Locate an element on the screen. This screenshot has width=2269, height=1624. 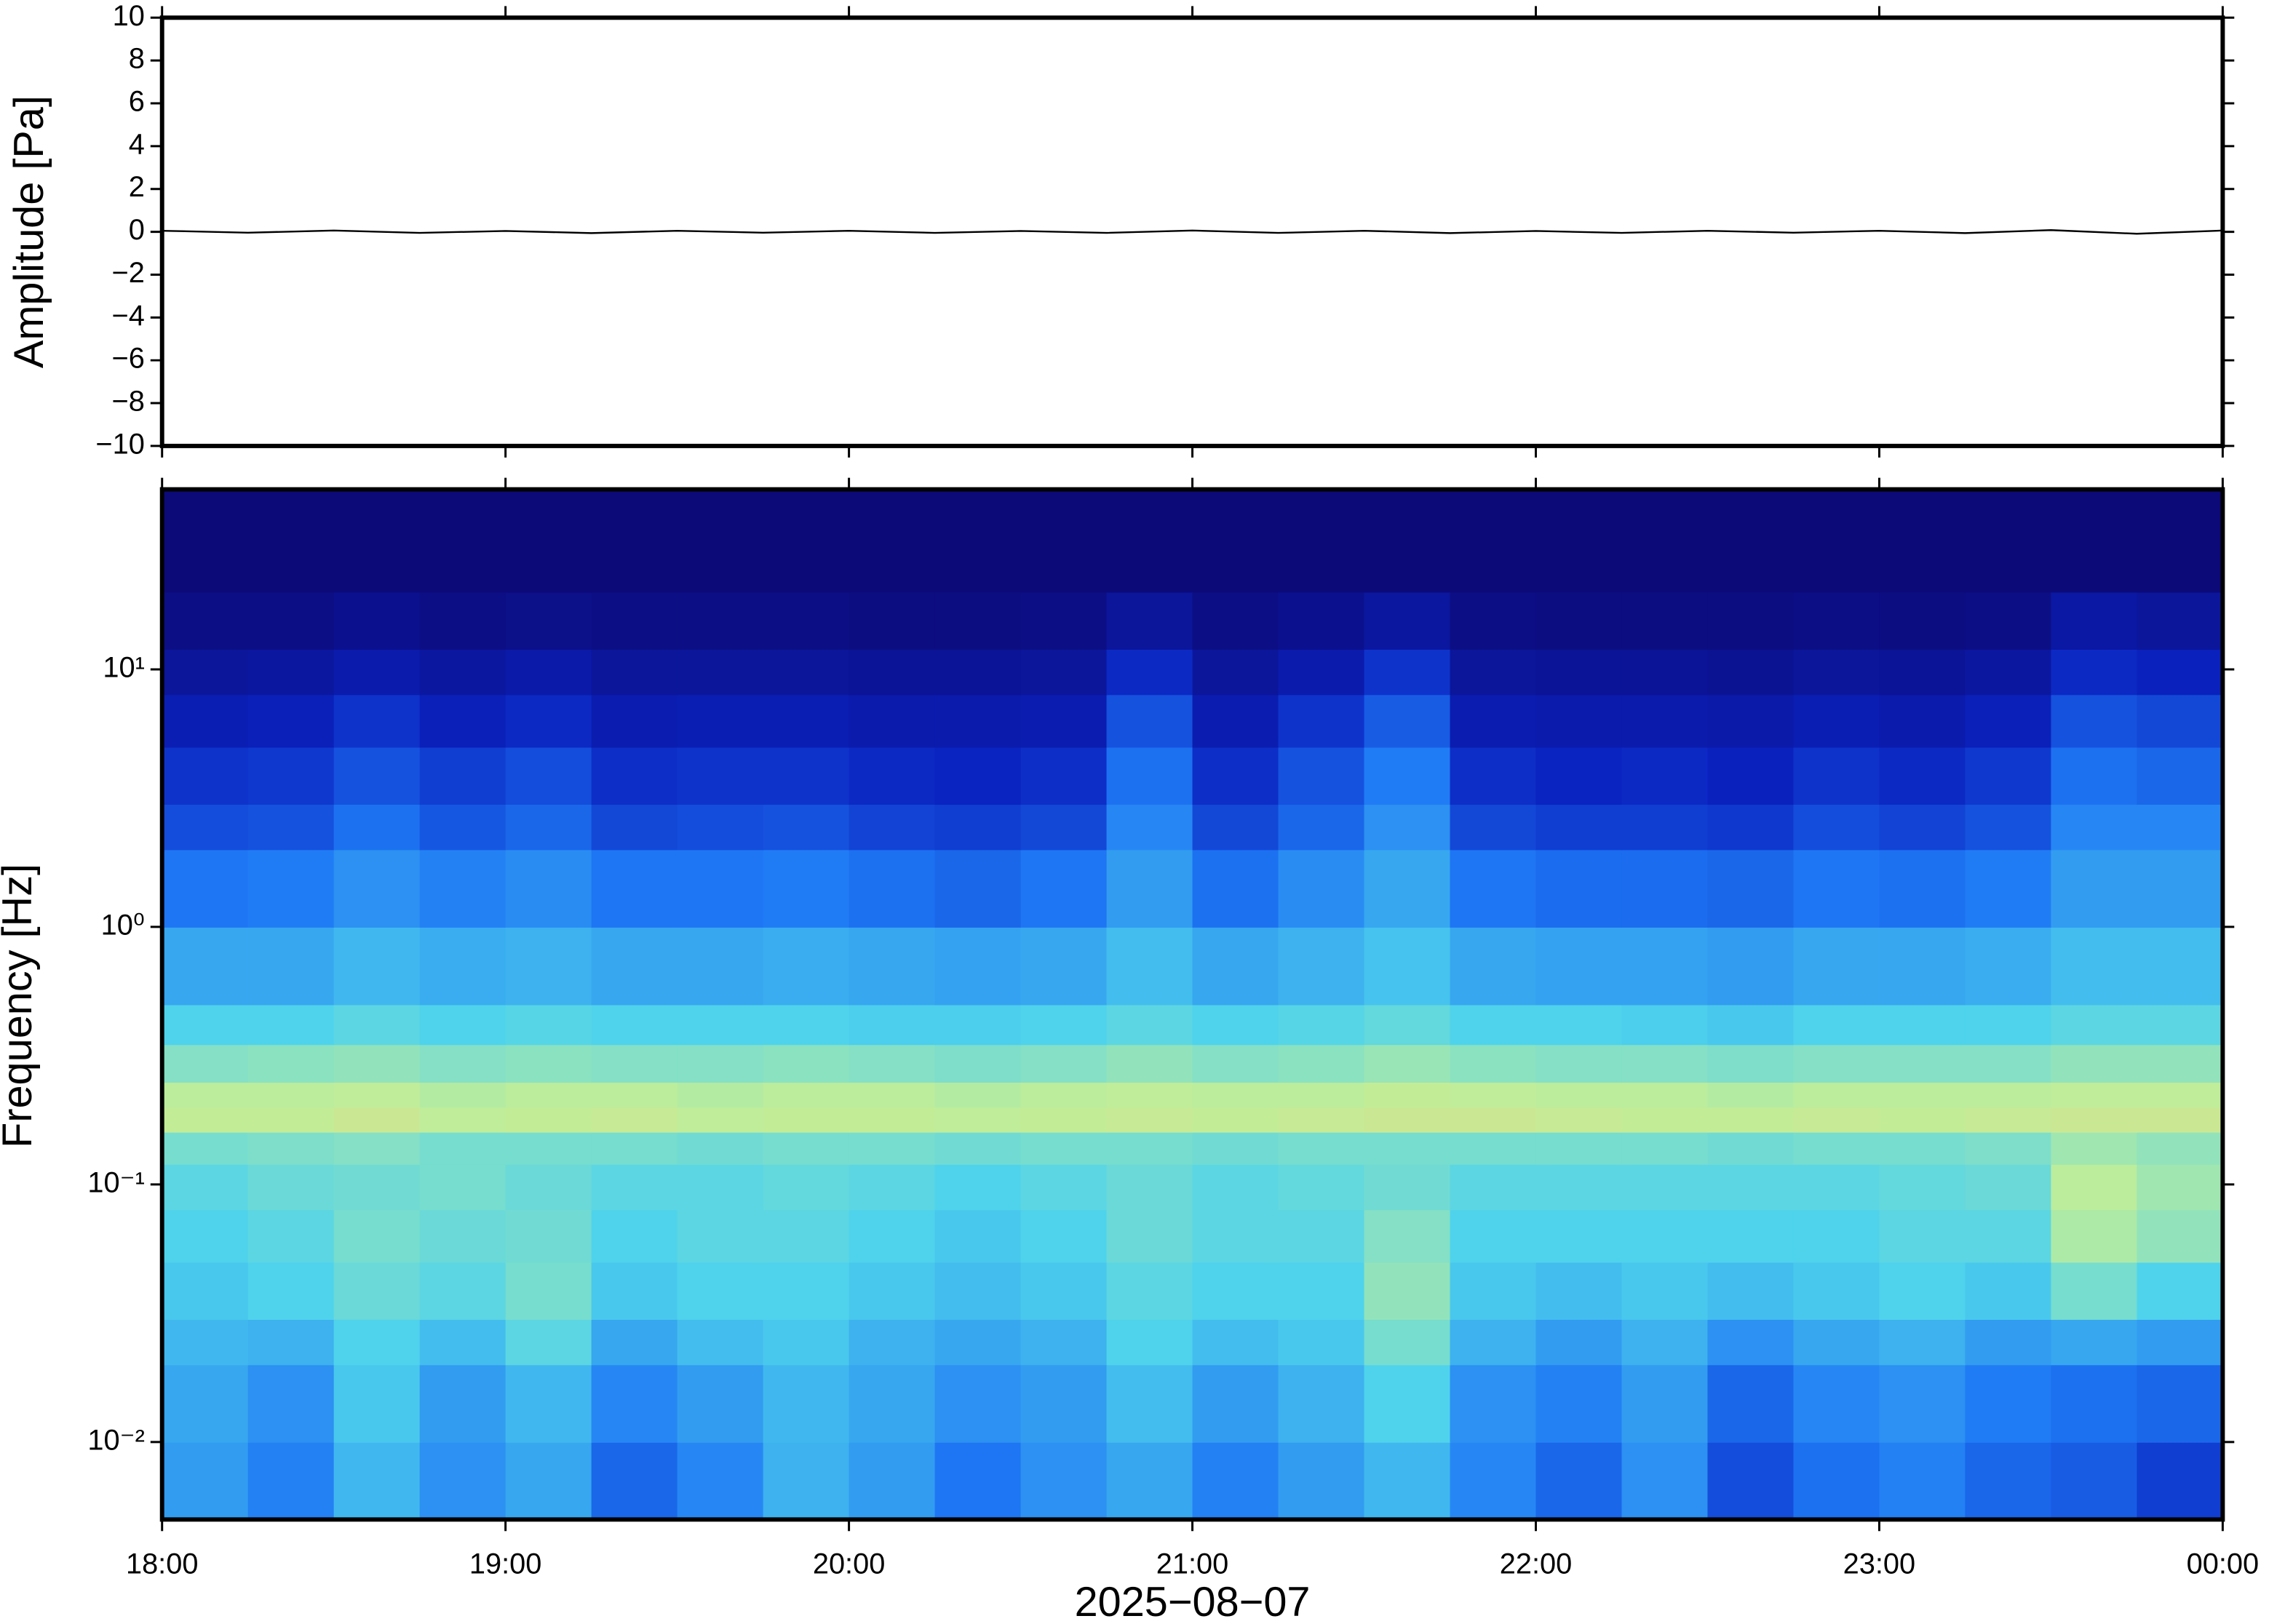
x-tick-label: 00:00 is located at coordinates (2223, 1564).